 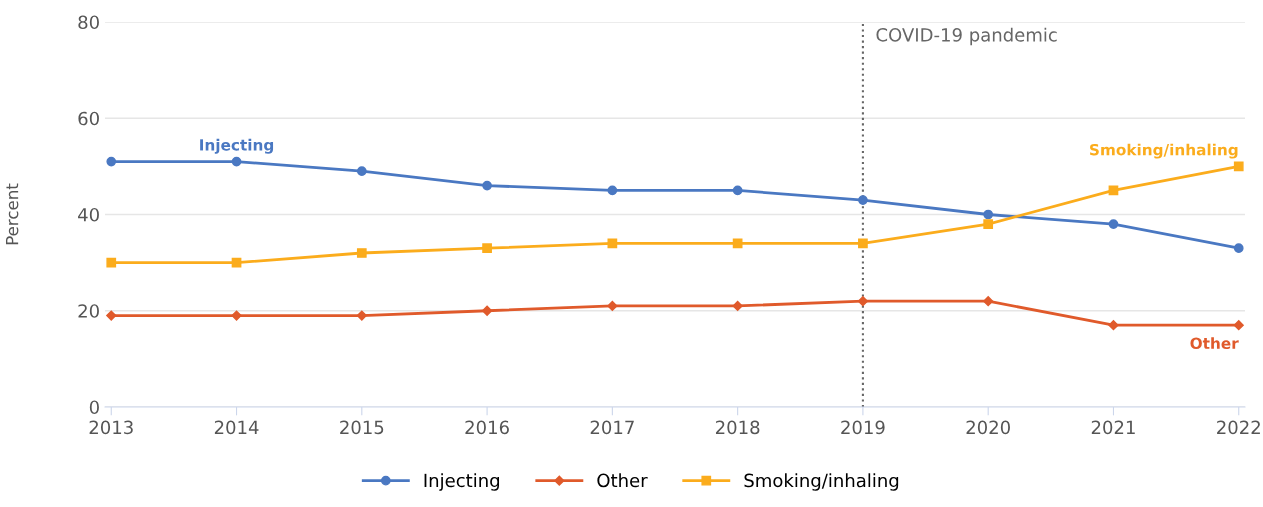 I want to click on y-tick-label: 80, so click(x=88, y=22).